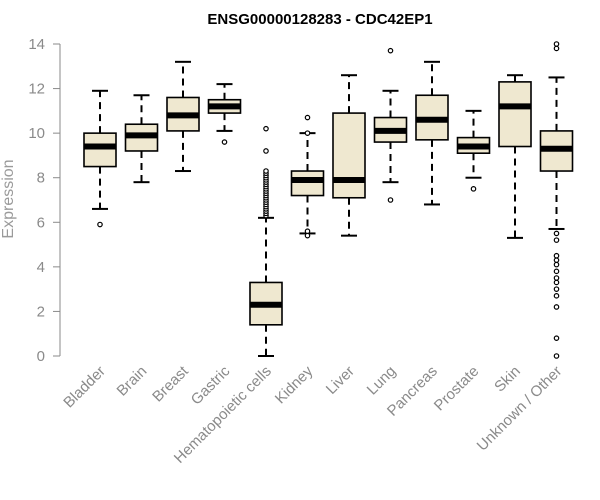 Image resolution: width=600 pixels, height=500 pixels. I want to click on y-axis: 0 2 4 6 8 10 12 14, so click(44, 200).